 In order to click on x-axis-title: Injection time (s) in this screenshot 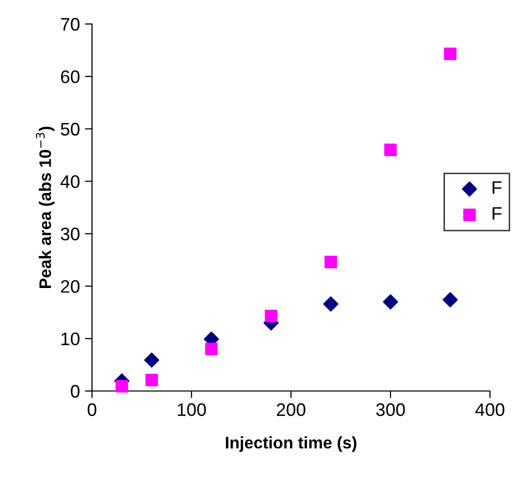, I will do `click(291, 444)`.